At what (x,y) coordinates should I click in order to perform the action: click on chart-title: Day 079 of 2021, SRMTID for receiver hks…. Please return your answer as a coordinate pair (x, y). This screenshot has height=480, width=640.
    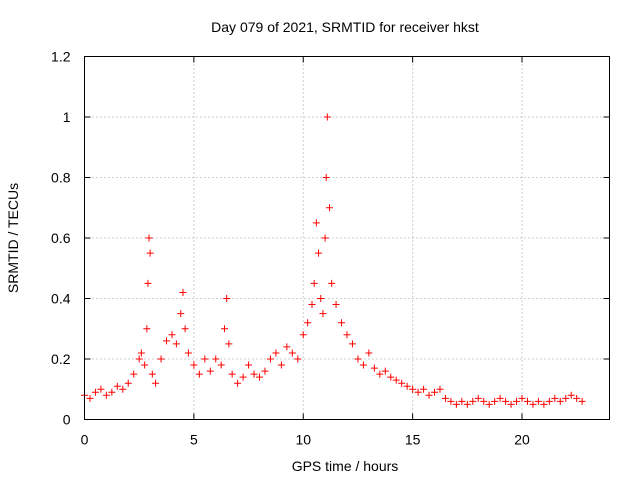
    Looking at the image, I should click on (345, 27).